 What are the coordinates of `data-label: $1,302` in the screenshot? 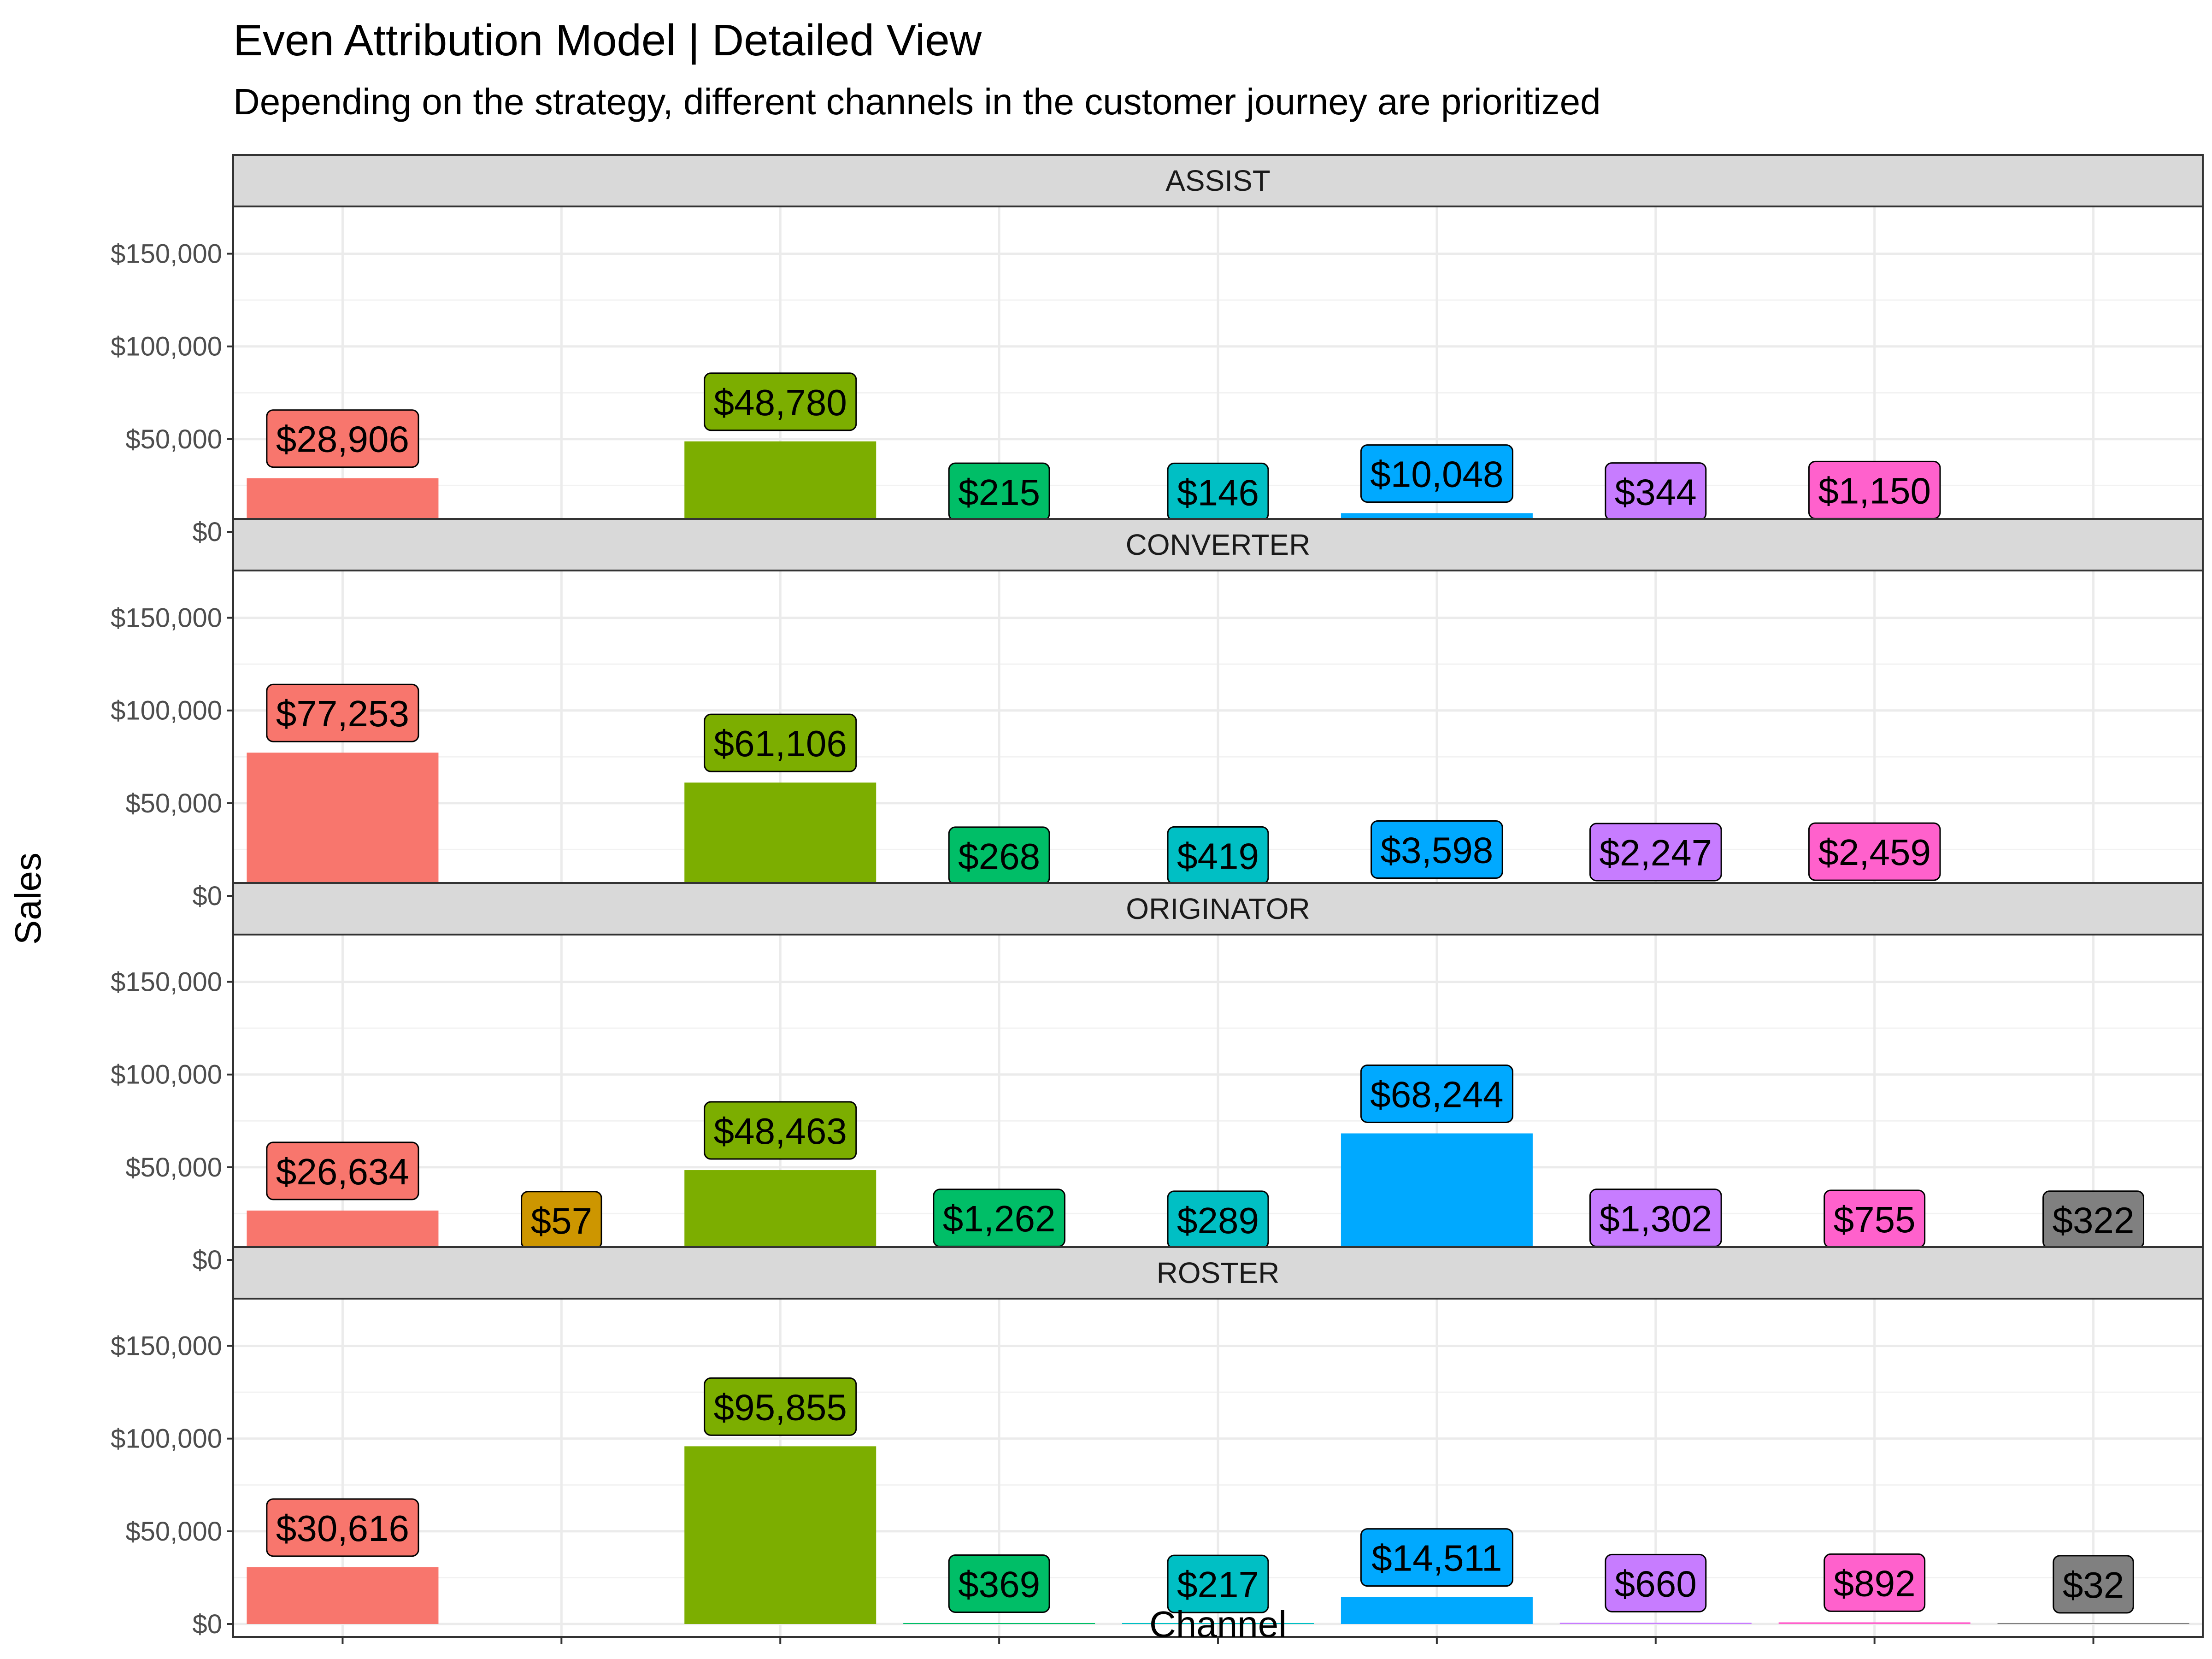 It's located at (1655, 1217).